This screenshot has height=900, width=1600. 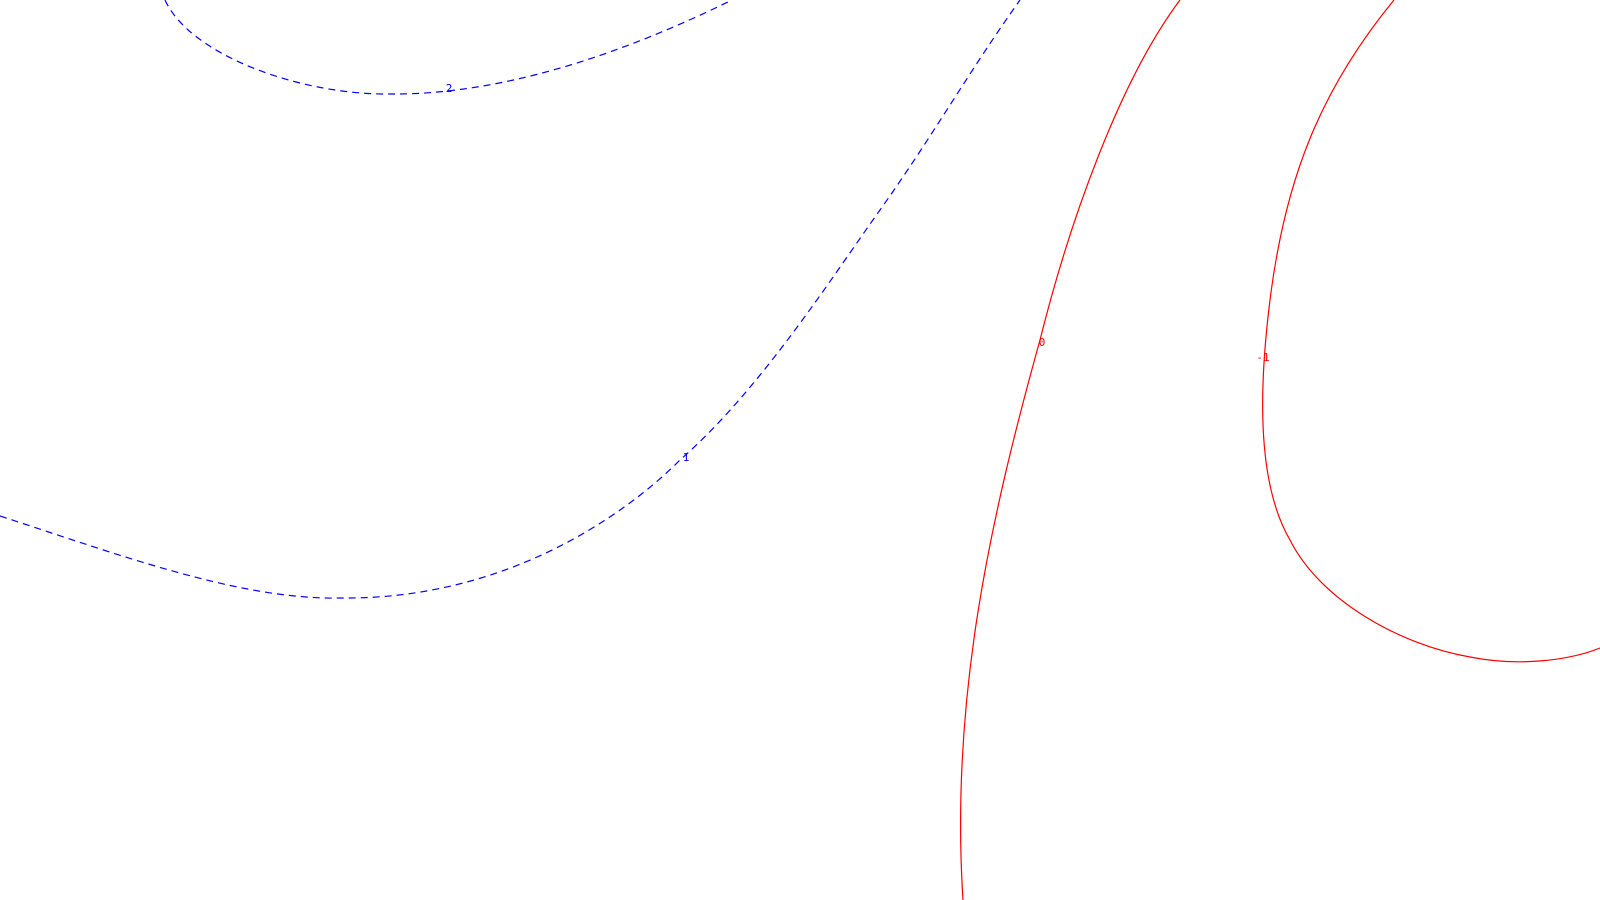 I want to click on contour-level-2: 2, so click(x=448, y=47).